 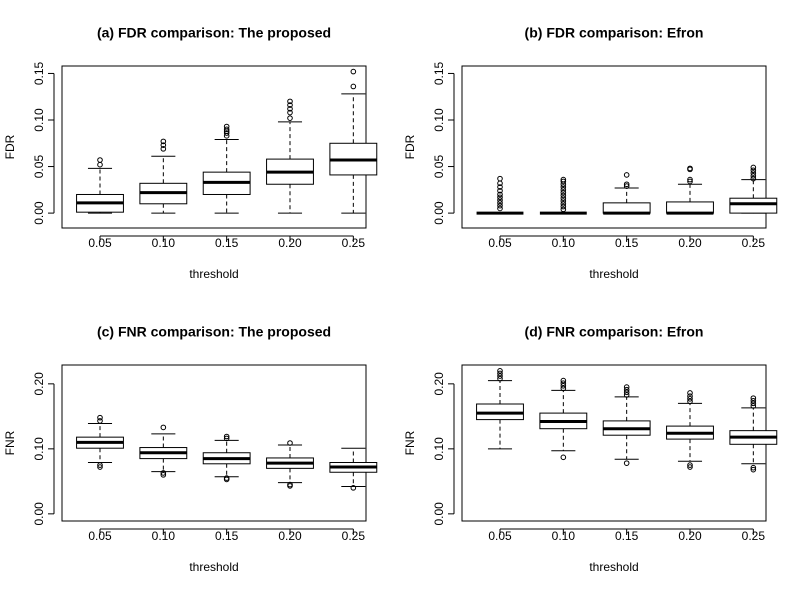 I want to click on y-axis-label: FNR, so click(x=10, y=442).